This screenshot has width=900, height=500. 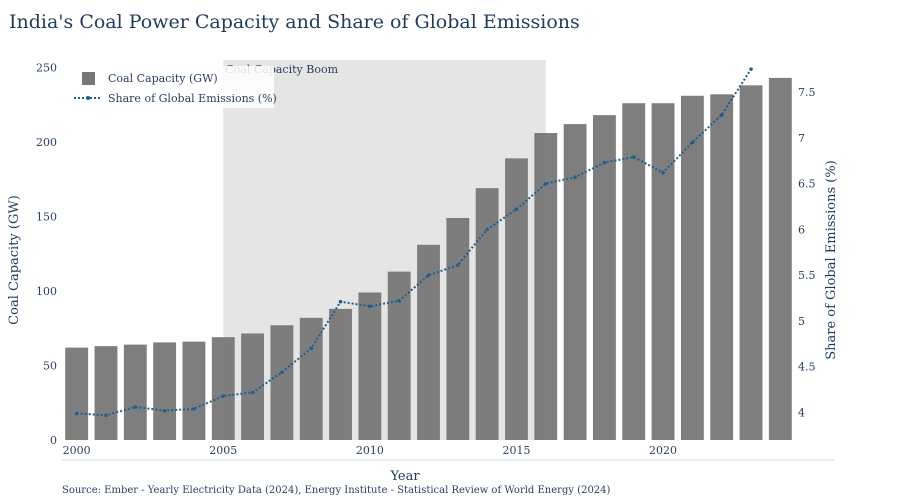 What do you see at coordinates (404, 476) in the screenshot?
I see `x-axis-title: Year` at bounding box center [404, 476].